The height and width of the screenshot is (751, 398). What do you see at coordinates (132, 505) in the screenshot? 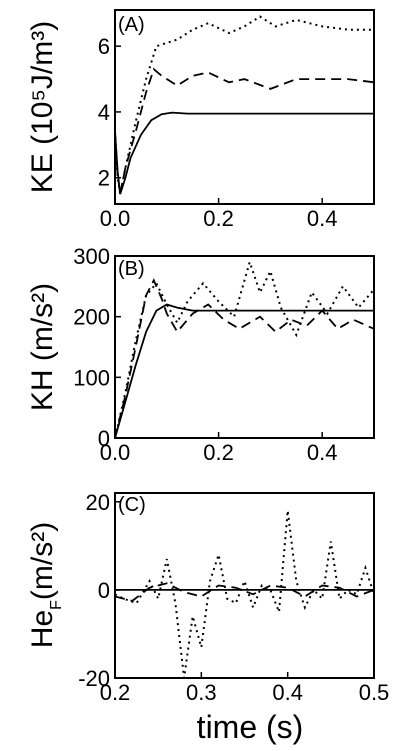
I see `panel-c-label: (C)` at bounding box center [132, 505].